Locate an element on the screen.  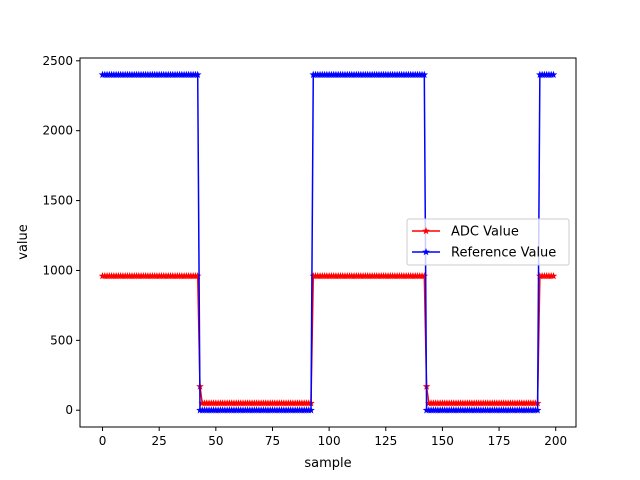
x-axis-label: sample is located at coordinates (327, 463).